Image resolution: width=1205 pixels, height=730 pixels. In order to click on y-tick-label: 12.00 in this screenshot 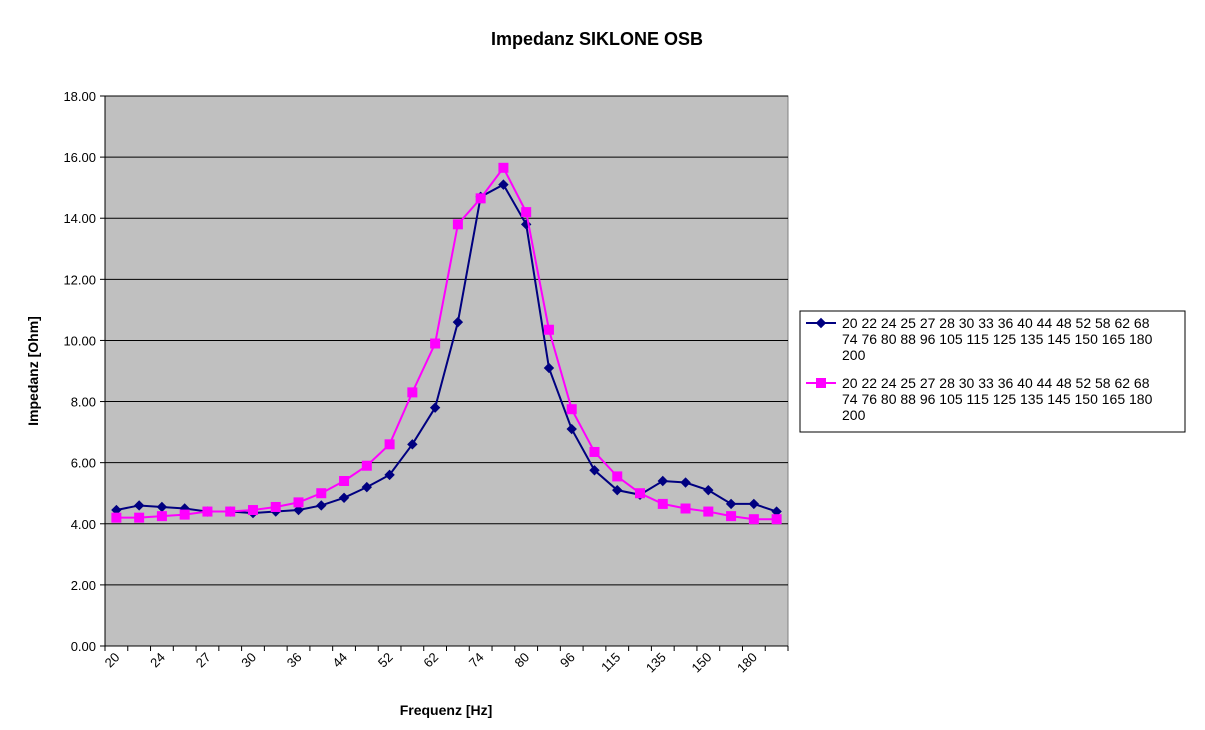, I will do `click(79, 279)`.